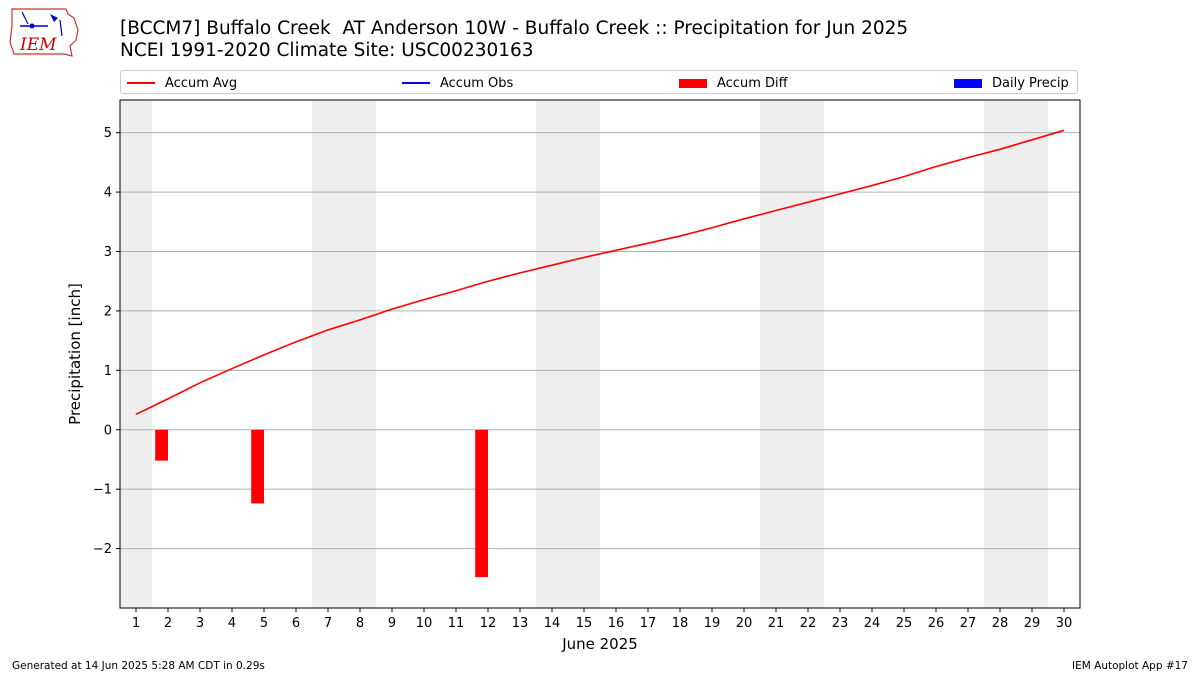 This screenshot has width=1200, height=675. What do you see at coordinates (296, 623) in the screenshot?
I see `x-tick-label: 6` at bounding box center [296, 623].